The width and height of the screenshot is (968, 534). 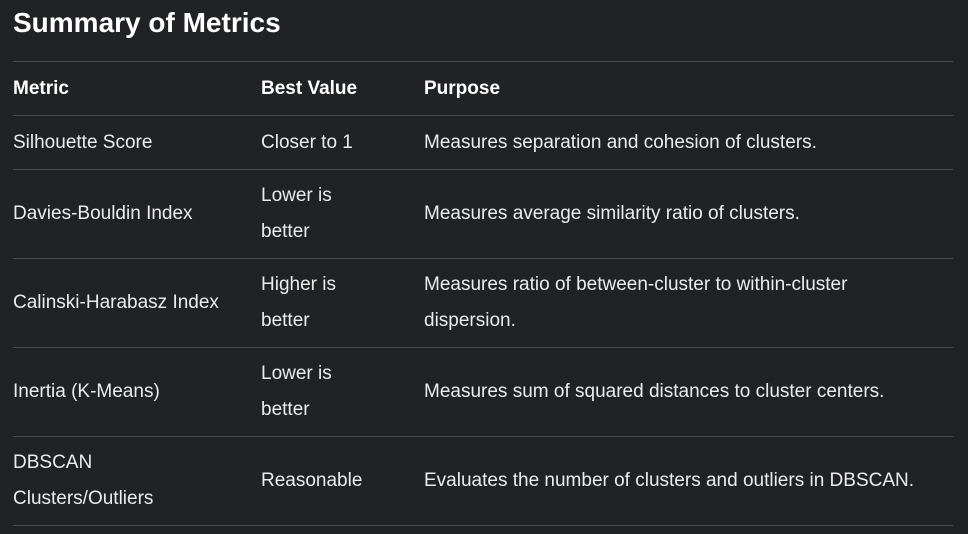 What do you see at coordinates (103, 213) in the screenshot?
I see `metric-cell: Davies-Bouldin Index` at bounding box center [103, 213].